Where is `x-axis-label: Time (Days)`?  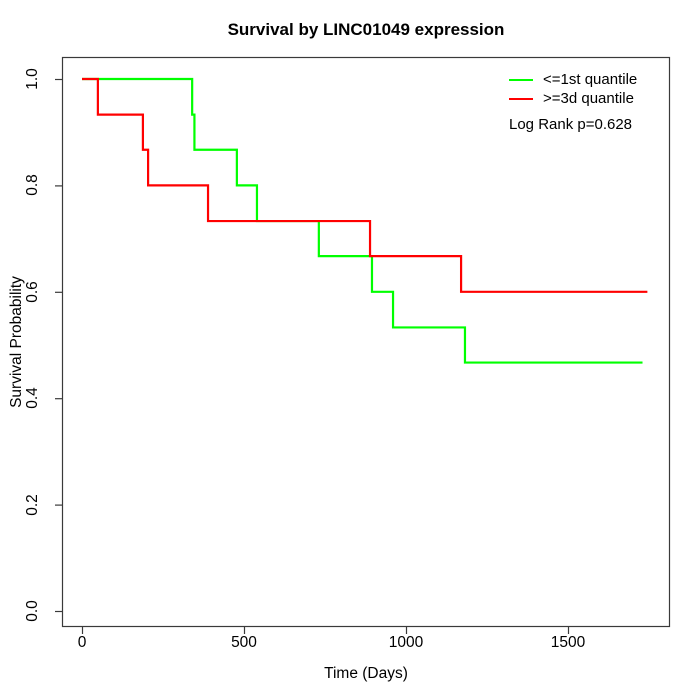
x-axis-label: Time (Days) is located at coordinates (366, 673).